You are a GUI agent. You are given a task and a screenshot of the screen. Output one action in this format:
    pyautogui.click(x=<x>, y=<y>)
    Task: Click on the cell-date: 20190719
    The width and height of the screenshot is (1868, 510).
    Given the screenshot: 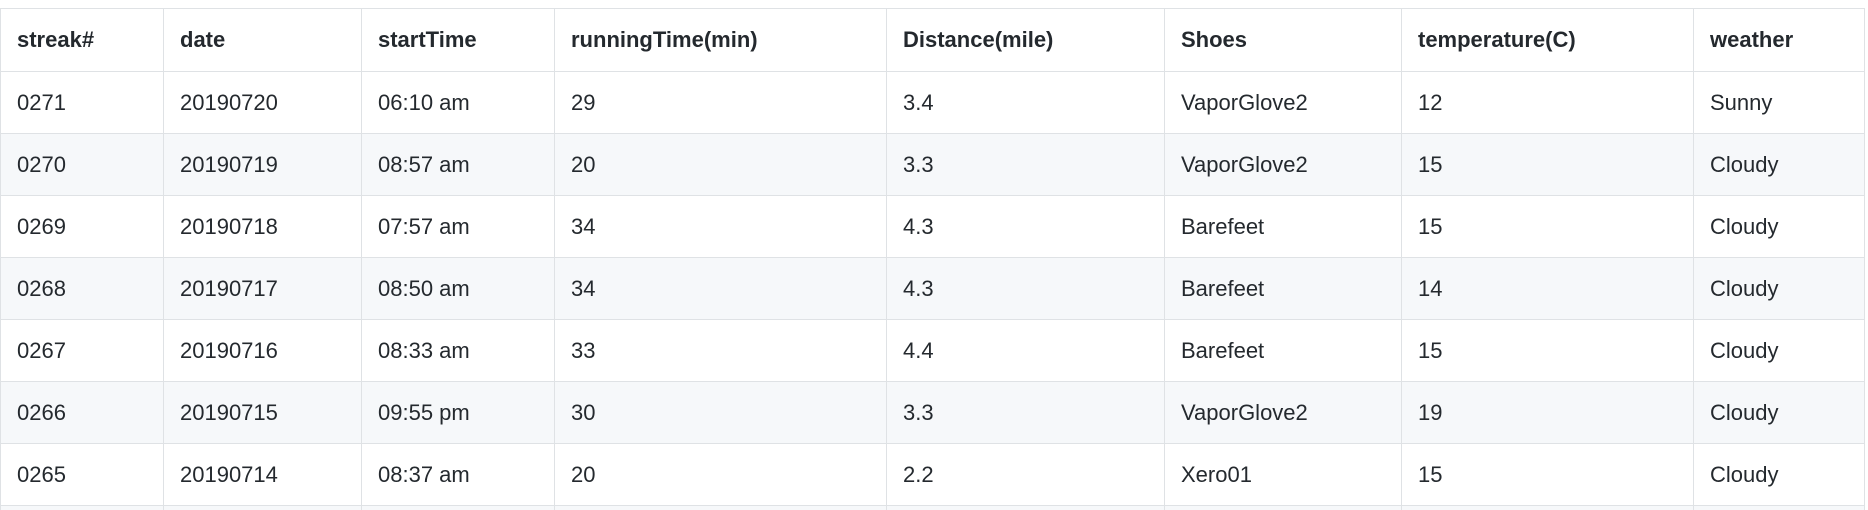 What is the action you would take?
    pyautogui.click(x=262, y=164)
    